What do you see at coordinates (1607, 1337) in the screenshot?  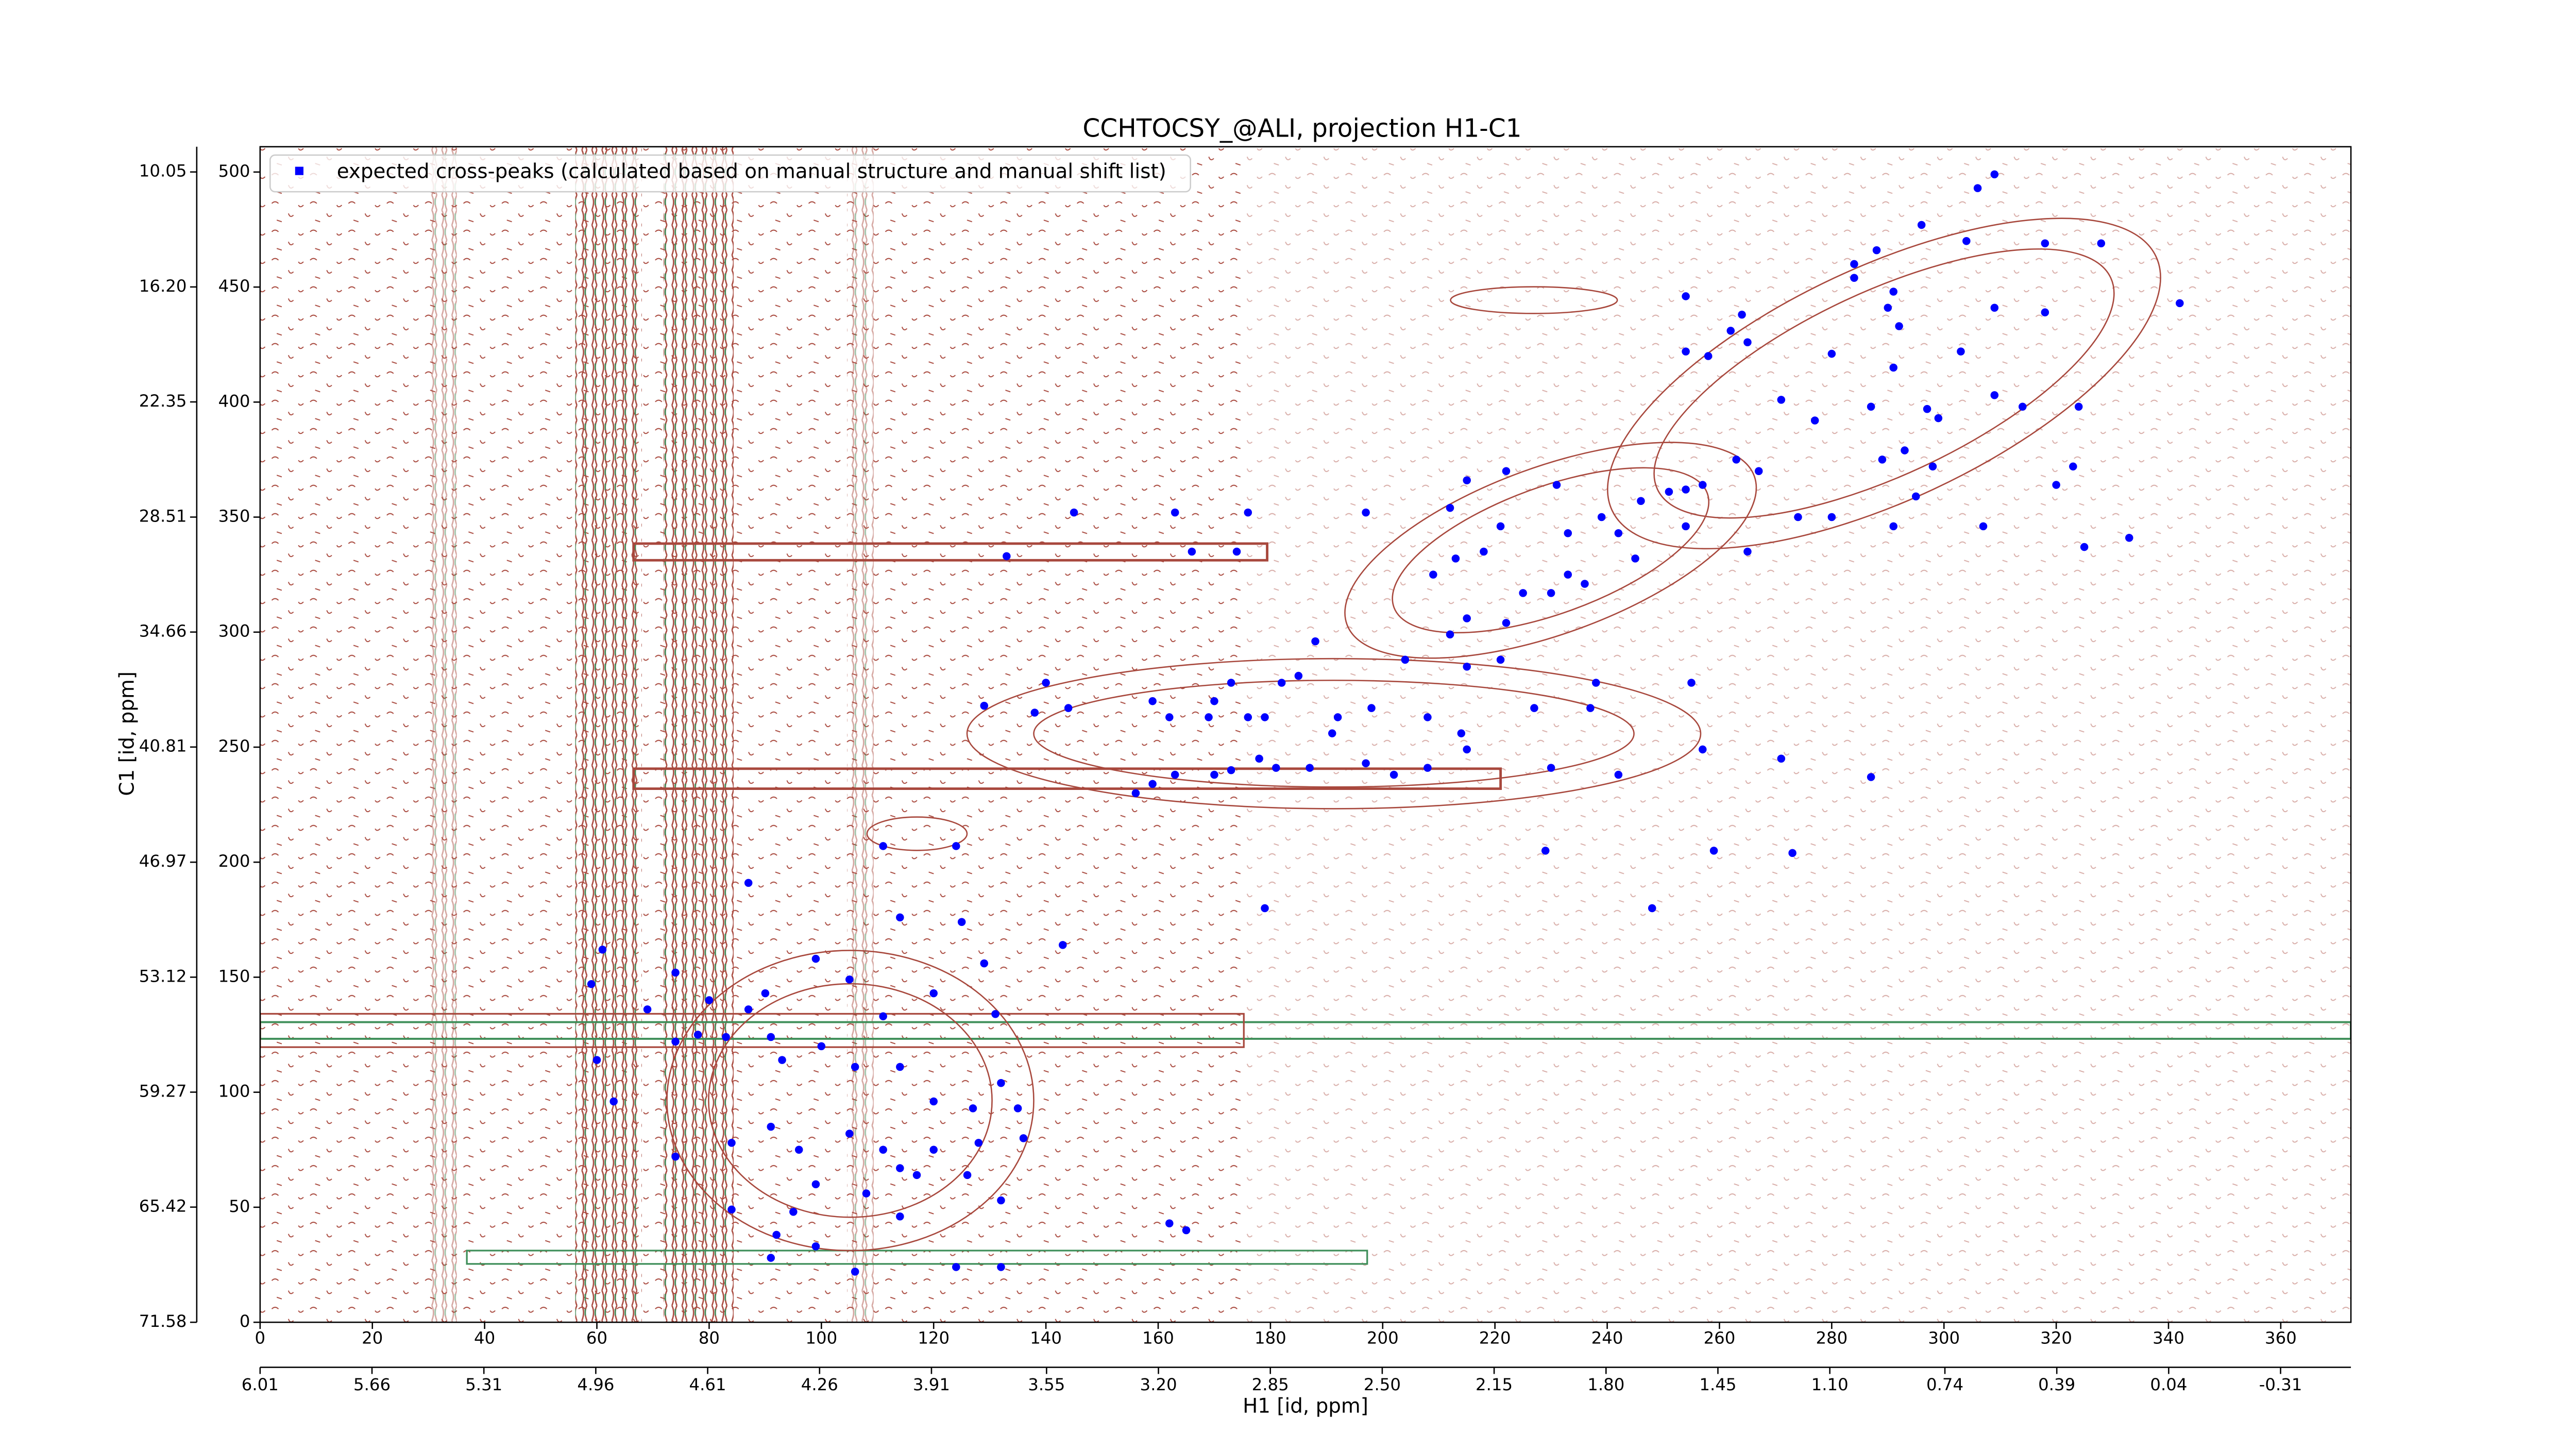 I see `x-tick-label: 240` at bounding box center [1607, 1337].